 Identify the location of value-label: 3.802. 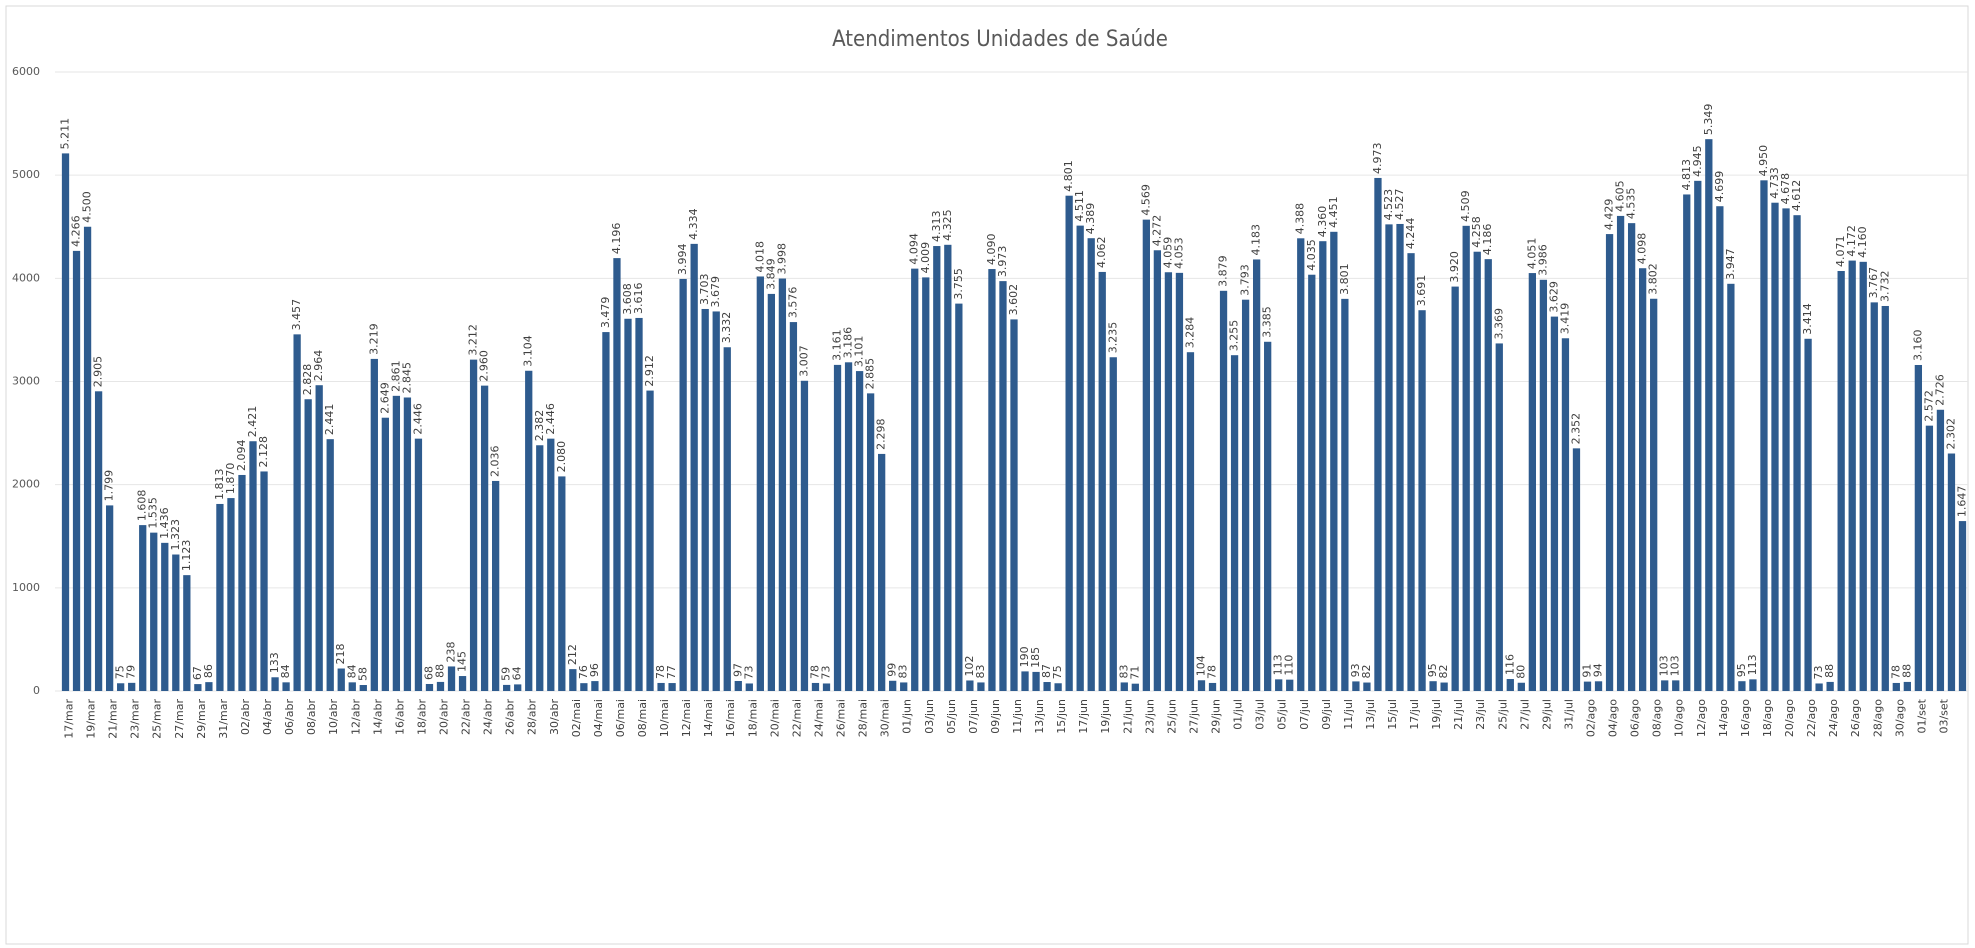
(1653, 279).